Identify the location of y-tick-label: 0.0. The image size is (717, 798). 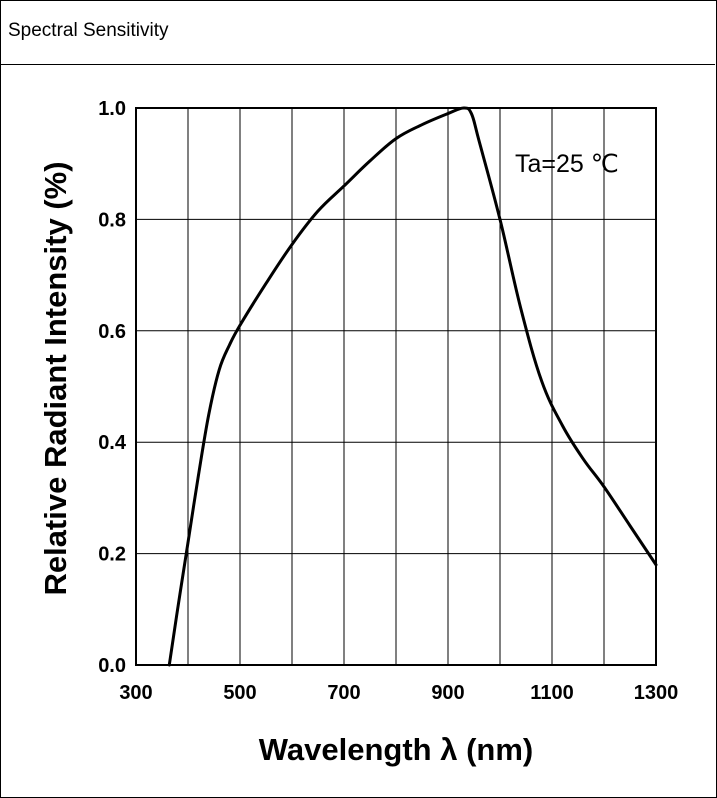
(112, 666).